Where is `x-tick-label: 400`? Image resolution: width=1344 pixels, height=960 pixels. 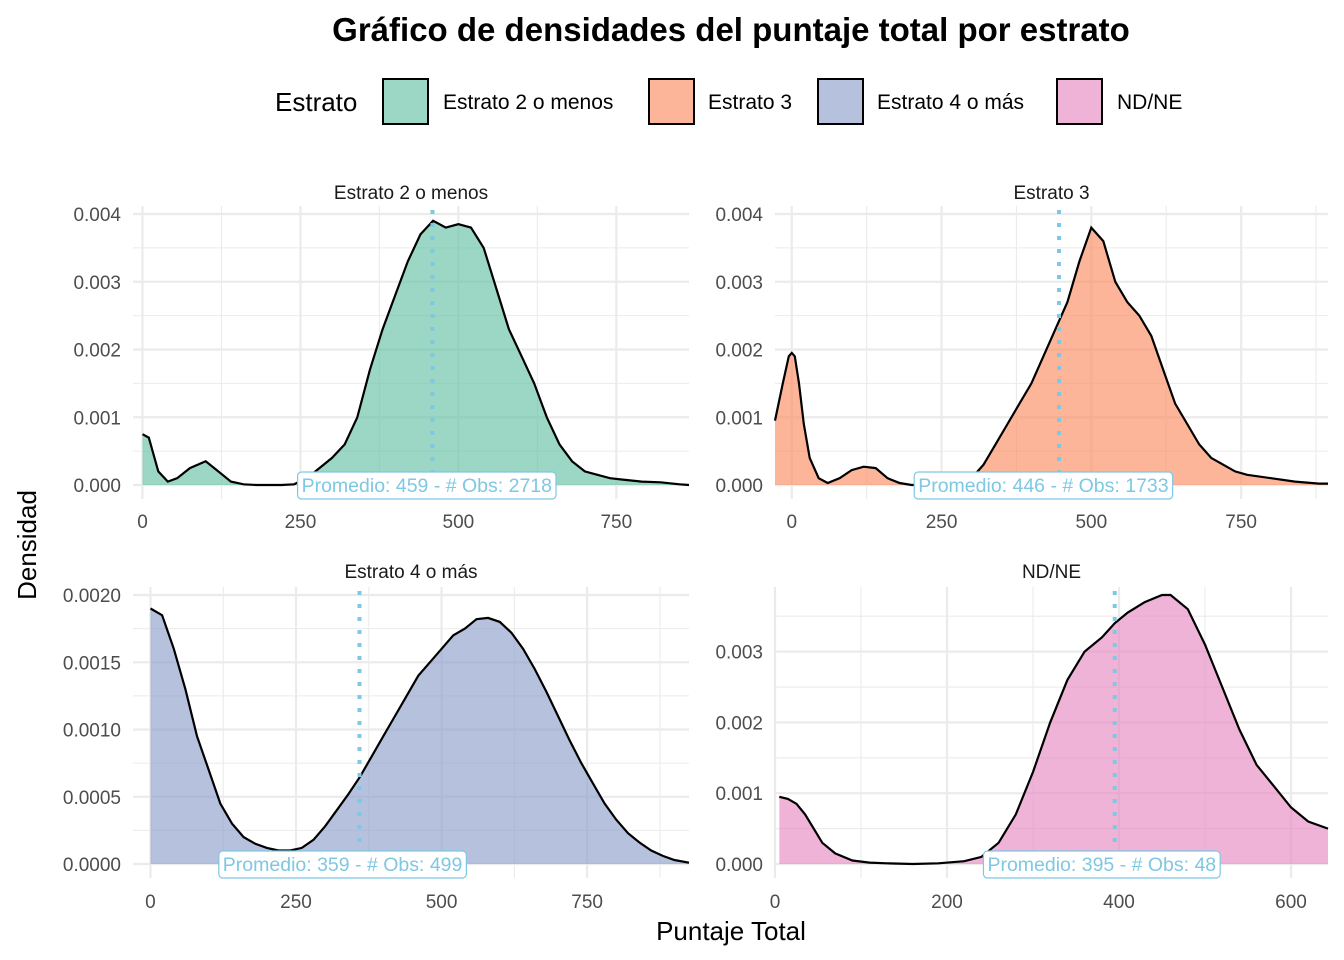
x-tick-label: 400 is located at coordinates (1119, 902).